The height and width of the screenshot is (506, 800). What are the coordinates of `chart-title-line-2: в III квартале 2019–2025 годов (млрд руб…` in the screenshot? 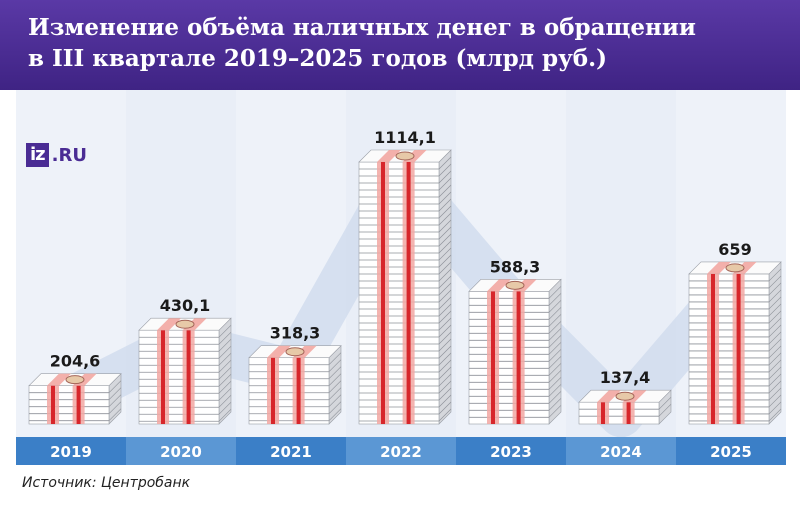 It's located at (318, 58).